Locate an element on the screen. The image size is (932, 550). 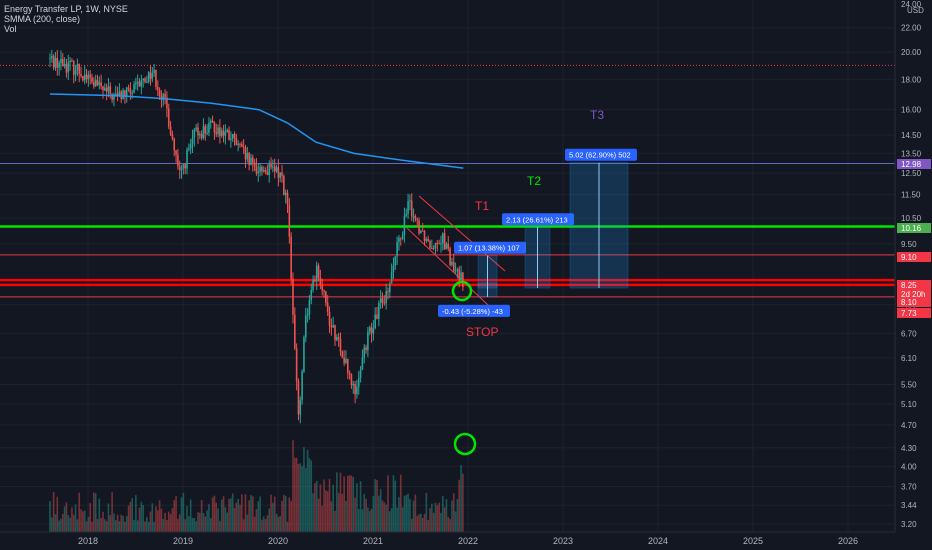
price-badge-label: 8.10 is located at coordinates (909, 302).